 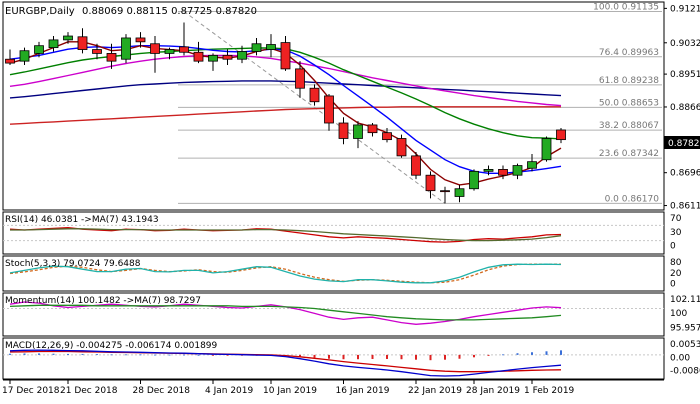 I want to click on date-tick-label: 21 Dec 2018, so click(x=89, y=391).